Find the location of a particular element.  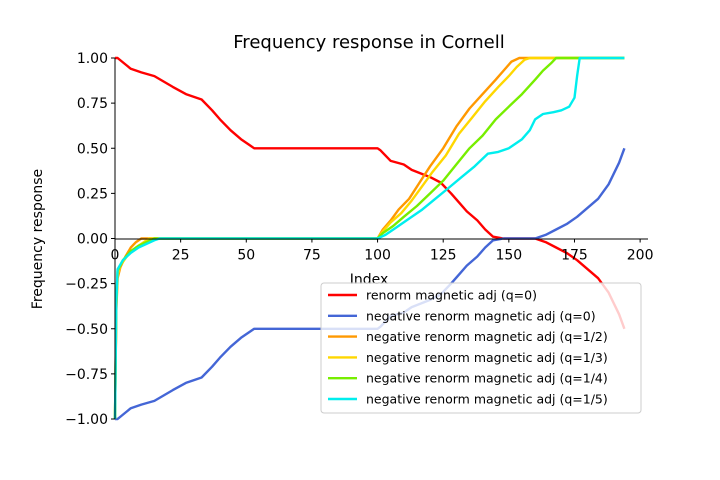

y-tick-label: 0.00 is located at coordinates (92, 240).